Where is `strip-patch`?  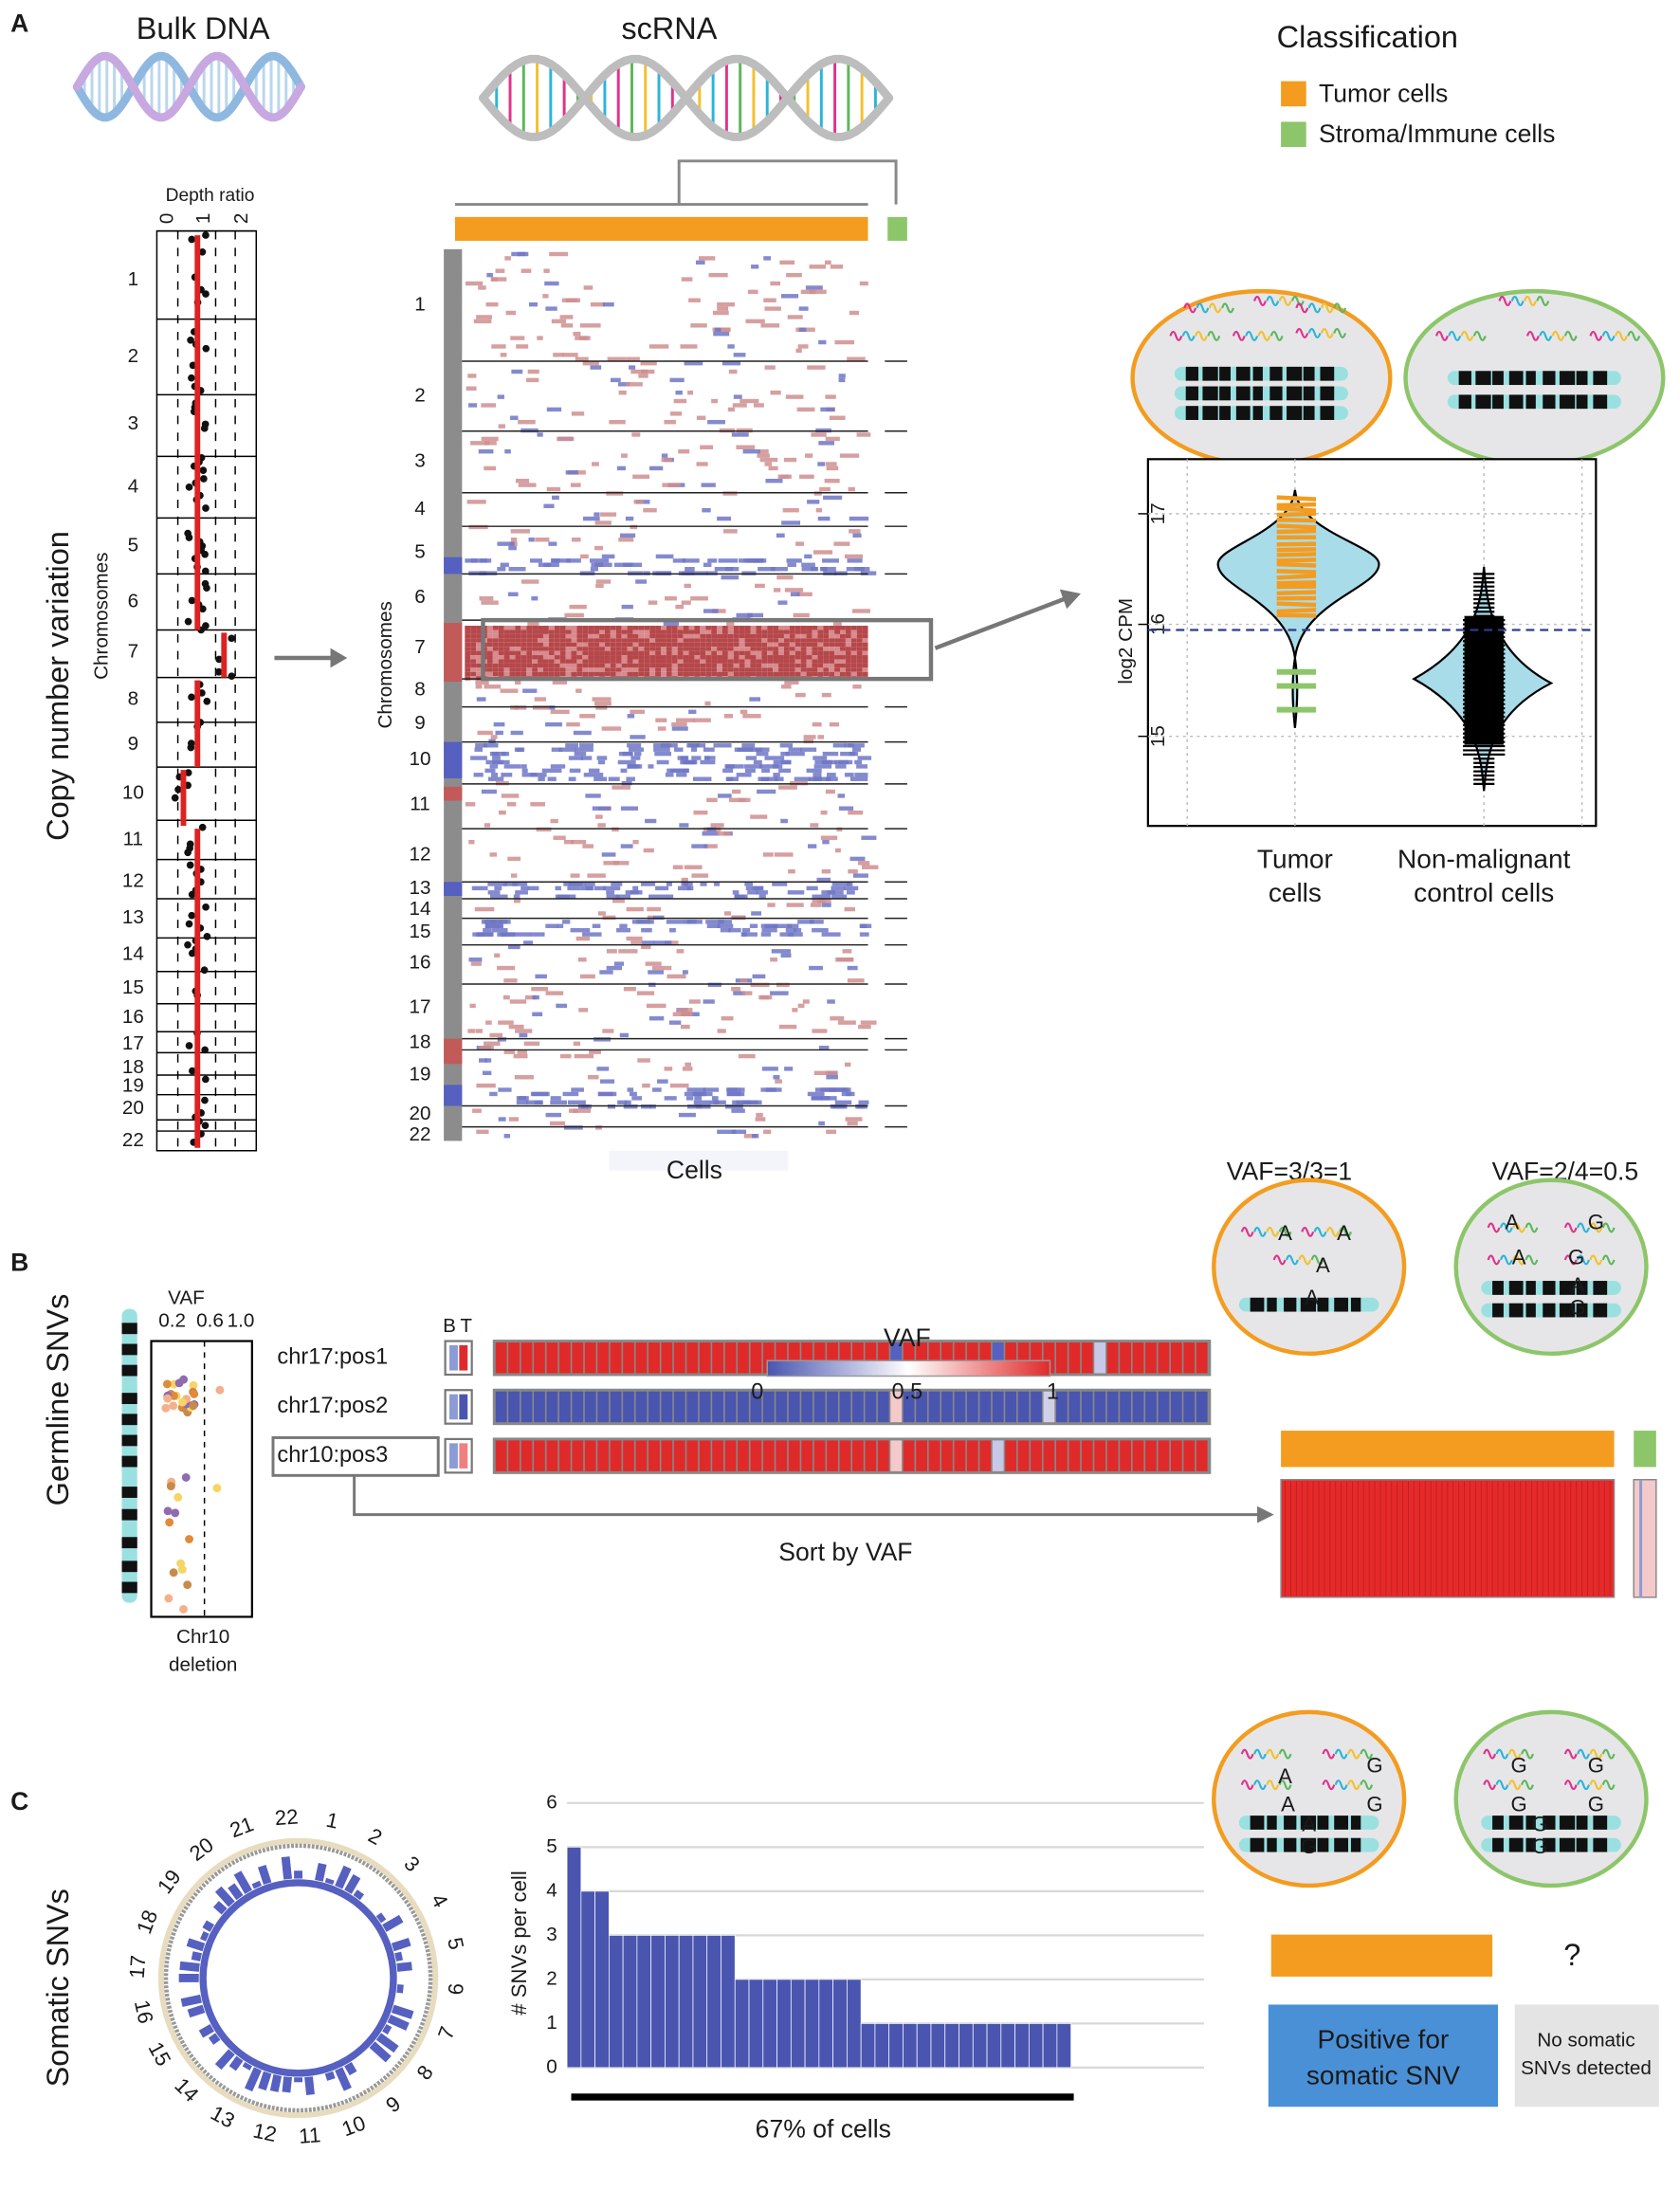 strip-patch is located at coordinates (453, 566).